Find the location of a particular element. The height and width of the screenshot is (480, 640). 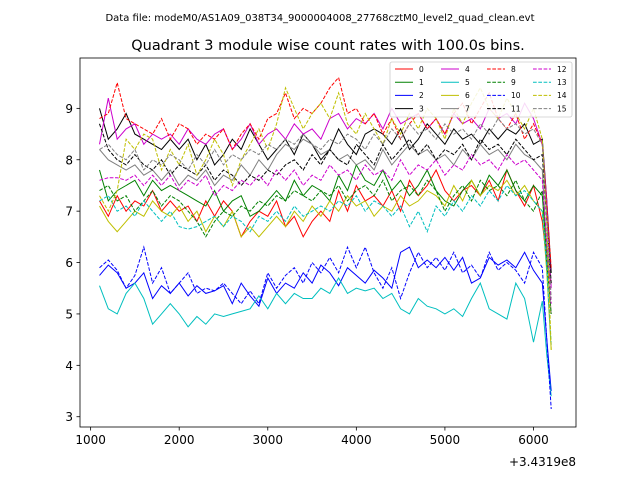

legend-label-13: 13 is located at coordinates (562, 82).